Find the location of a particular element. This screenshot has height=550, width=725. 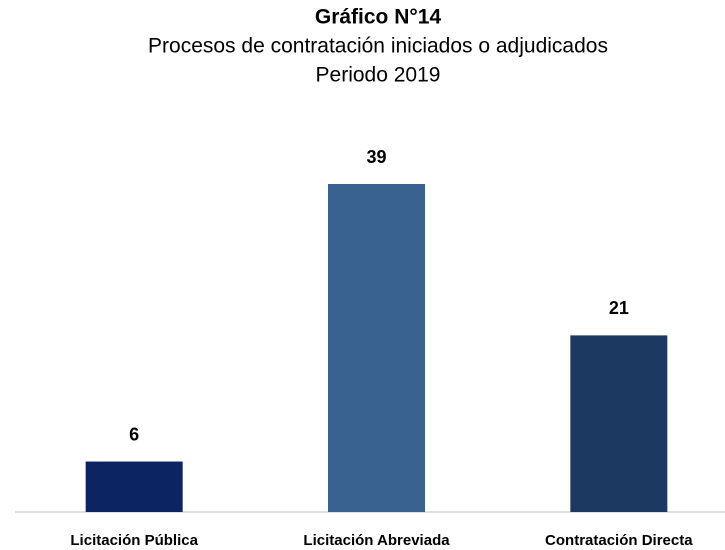

value-label: 21 is located at coordinates (619, 308).